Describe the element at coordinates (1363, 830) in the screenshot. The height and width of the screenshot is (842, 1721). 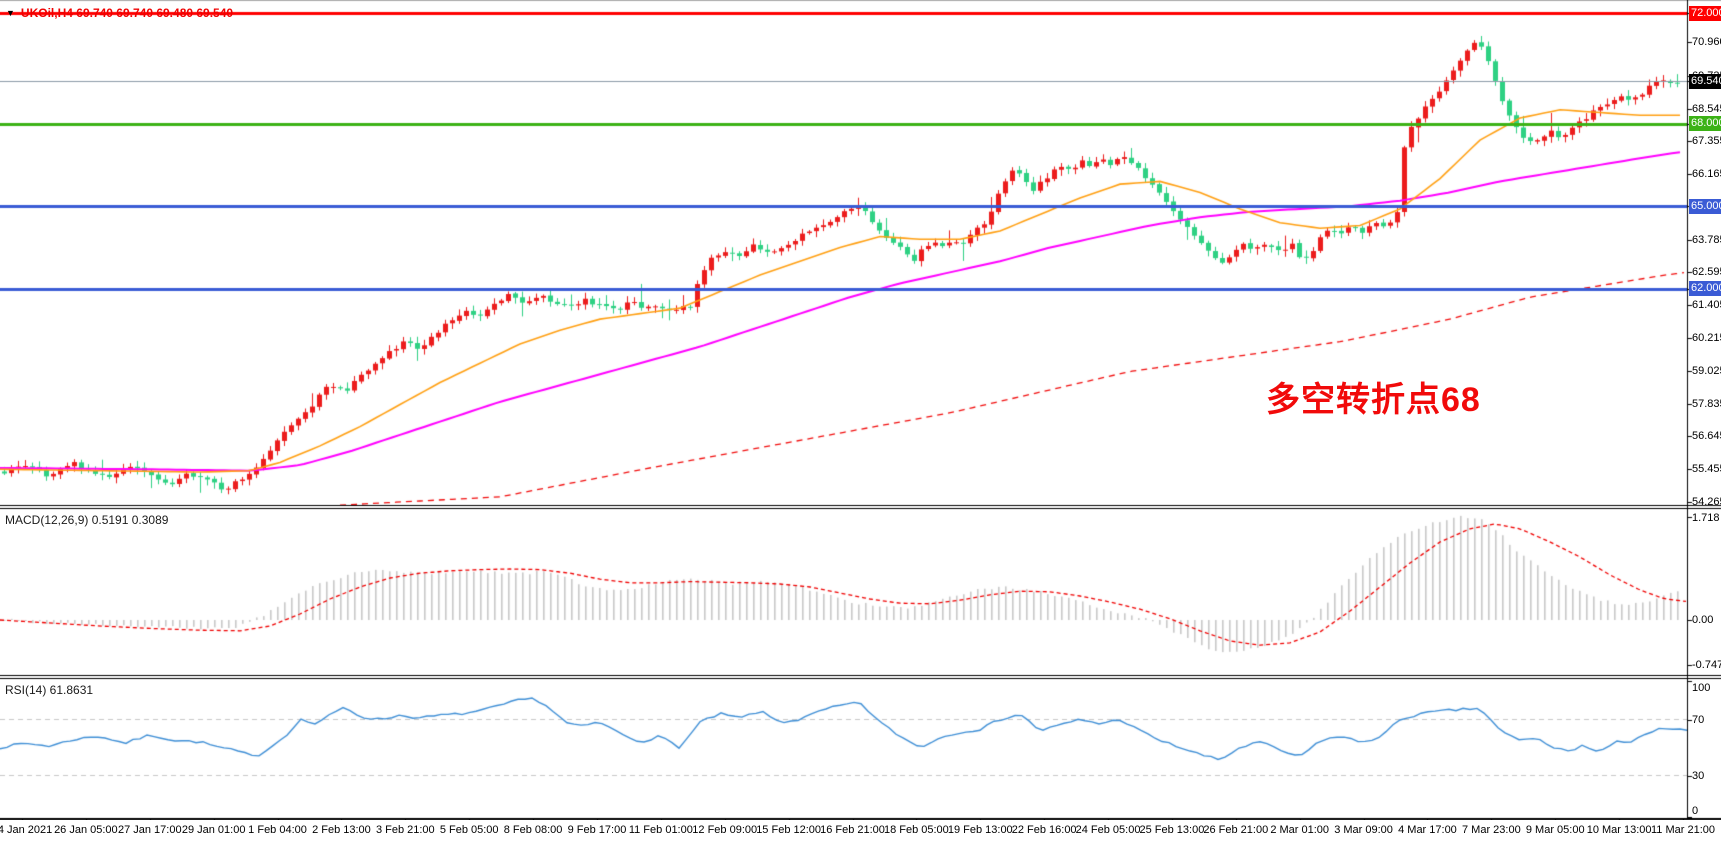
I see `time-axis-label: 3 Mar 09:00` at that location.